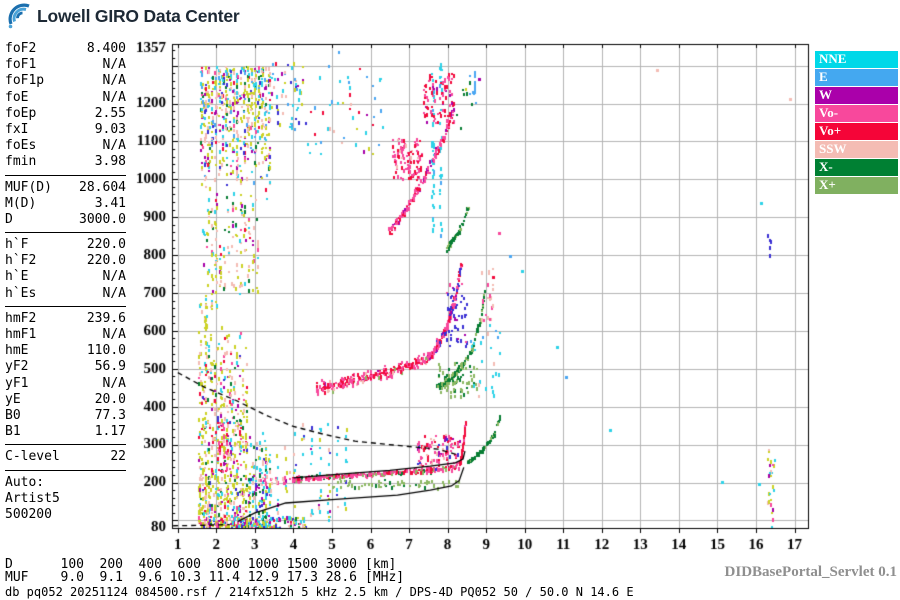  Describe the element at coordinates (65, 81) in the screenshot. I see `param-row: foF1p N/A` at that location.